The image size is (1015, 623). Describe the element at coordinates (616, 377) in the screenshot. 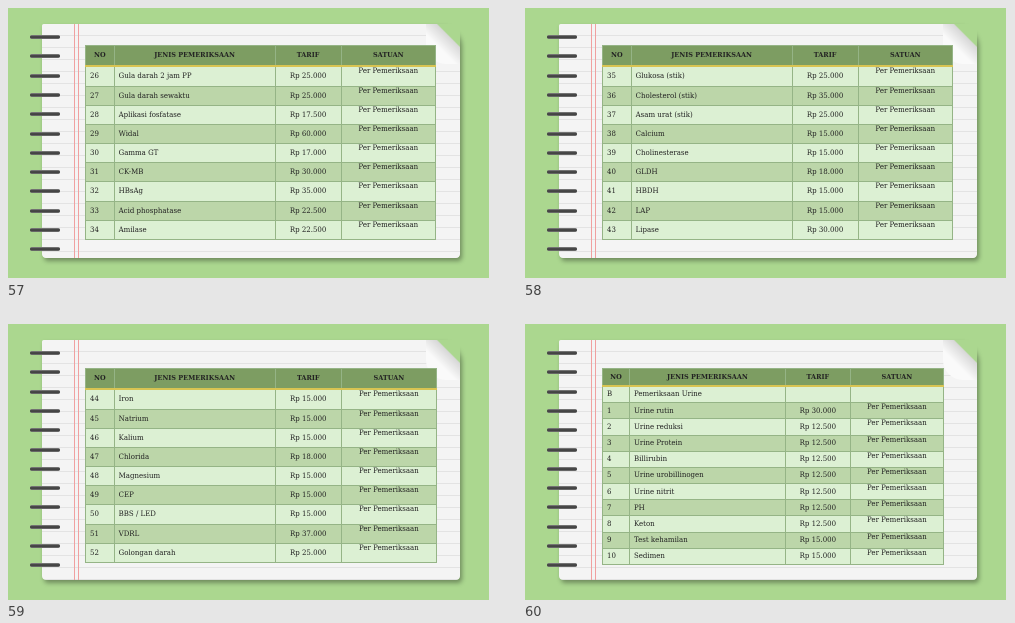

I see `header-cell: NO` at that location.